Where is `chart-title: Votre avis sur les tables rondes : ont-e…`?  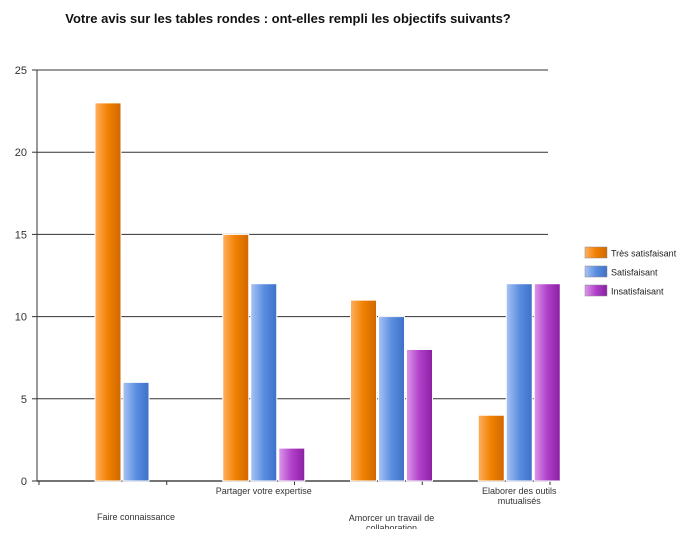
chart-title: Votre avis sur les tables rondes : ont-e… is located at coordinates (288, 18).